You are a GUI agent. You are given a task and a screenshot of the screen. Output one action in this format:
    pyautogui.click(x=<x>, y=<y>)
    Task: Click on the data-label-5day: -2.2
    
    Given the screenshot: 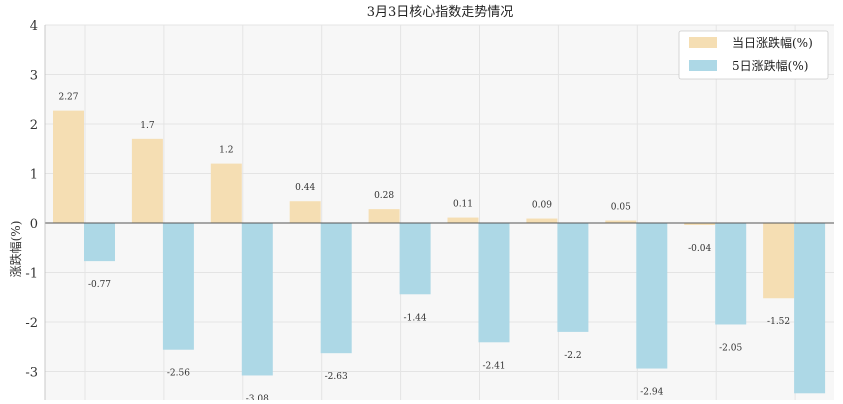 What is the action you would take?
    pyautogui.click(x=572, y=356)
    